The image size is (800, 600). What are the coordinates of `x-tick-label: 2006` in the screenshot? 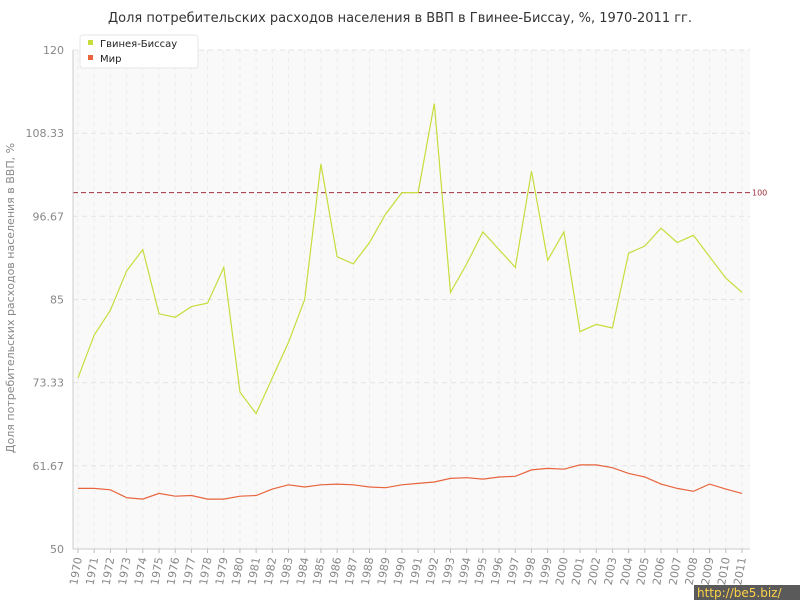 It's located at (659, 571).